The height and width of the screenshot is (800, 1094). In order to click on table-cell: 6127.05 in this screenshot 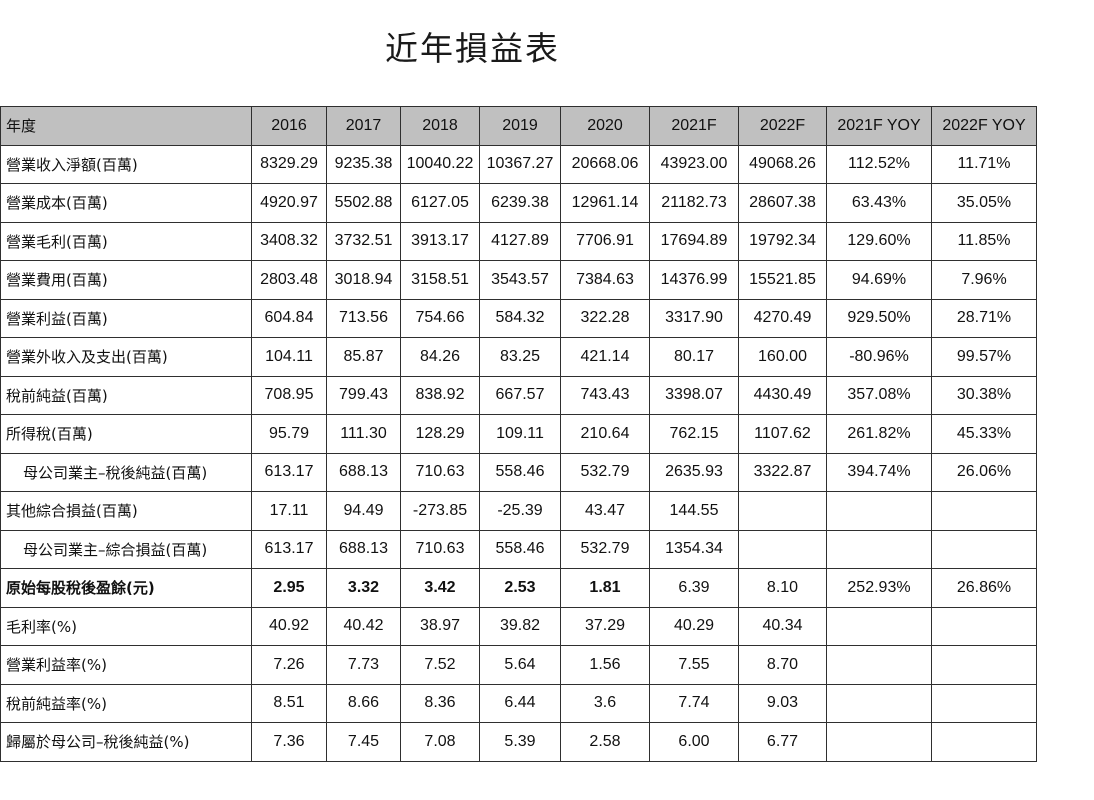, I will do `click(440, 203)`.